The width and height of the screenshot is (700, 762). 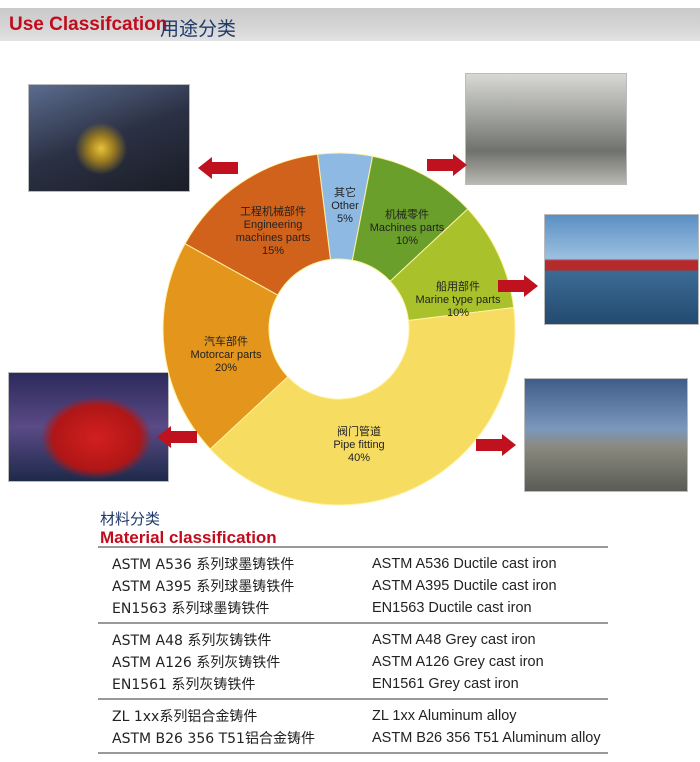 I want to click on cargo-ship-photo, so click(x=621, y=269).